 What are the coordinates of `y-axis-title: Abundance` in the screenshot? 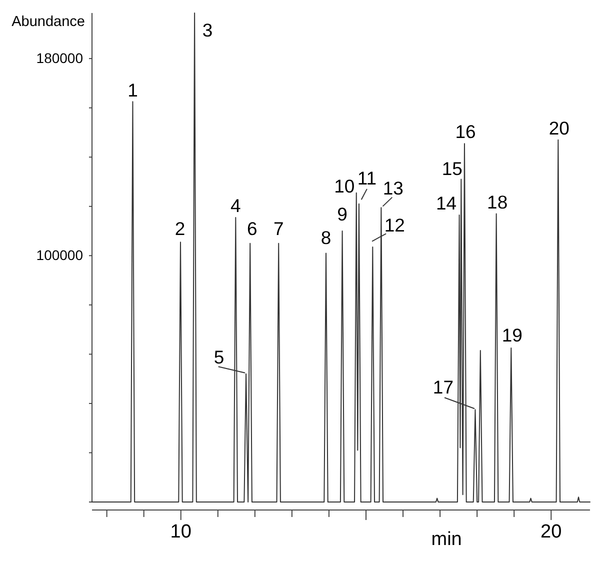 It's located at (48, 22).